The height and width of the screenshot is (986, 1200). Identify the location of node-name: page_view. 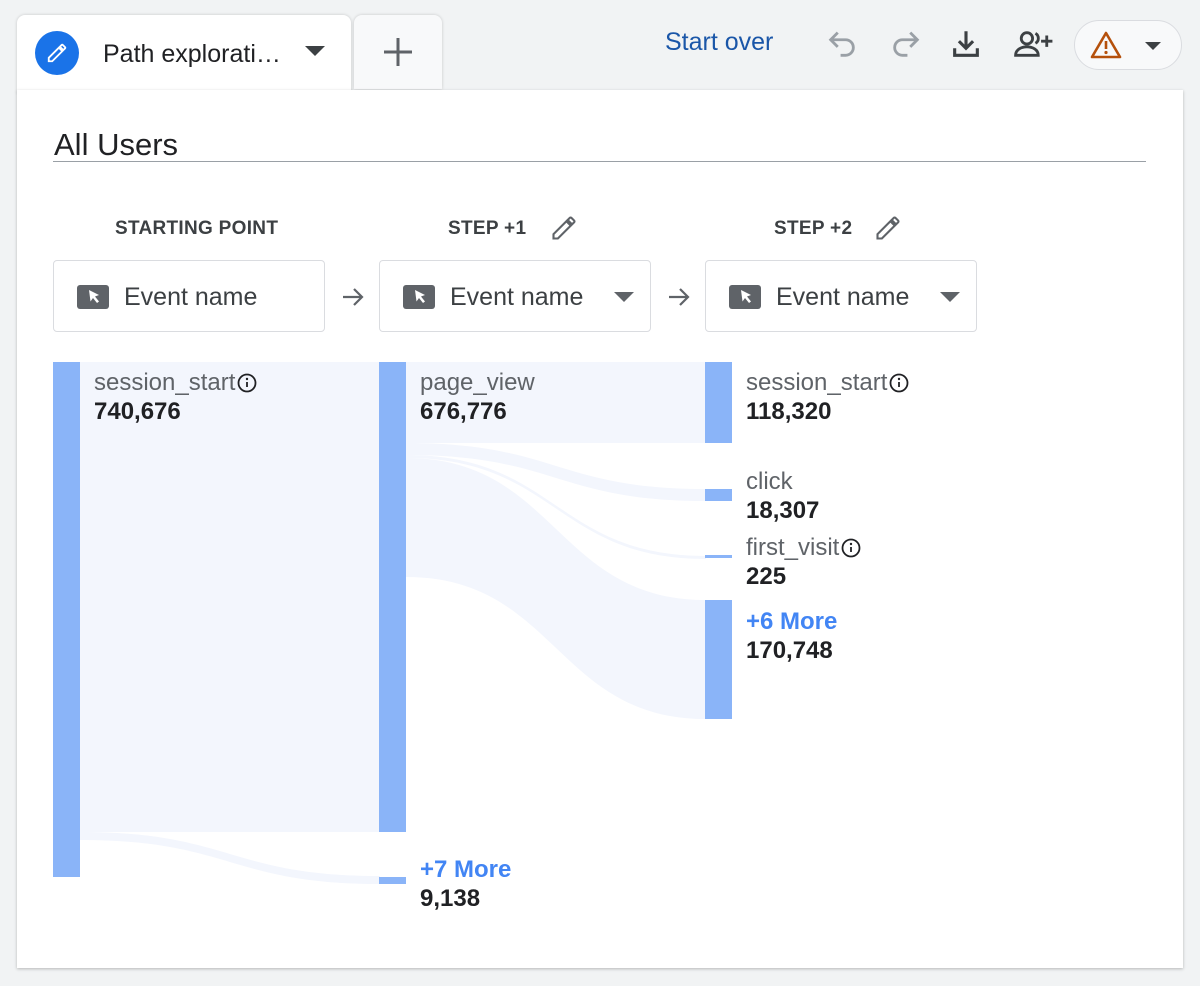
(477, 382).